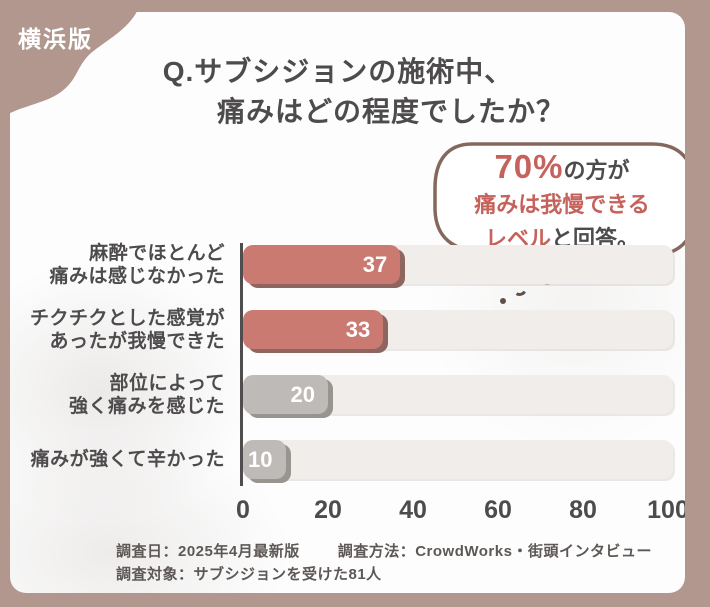 The image size is (710, 607). I want to click on bar-row: チクチクとした感覚が あったが我慢できた 33, so click(347, 330).